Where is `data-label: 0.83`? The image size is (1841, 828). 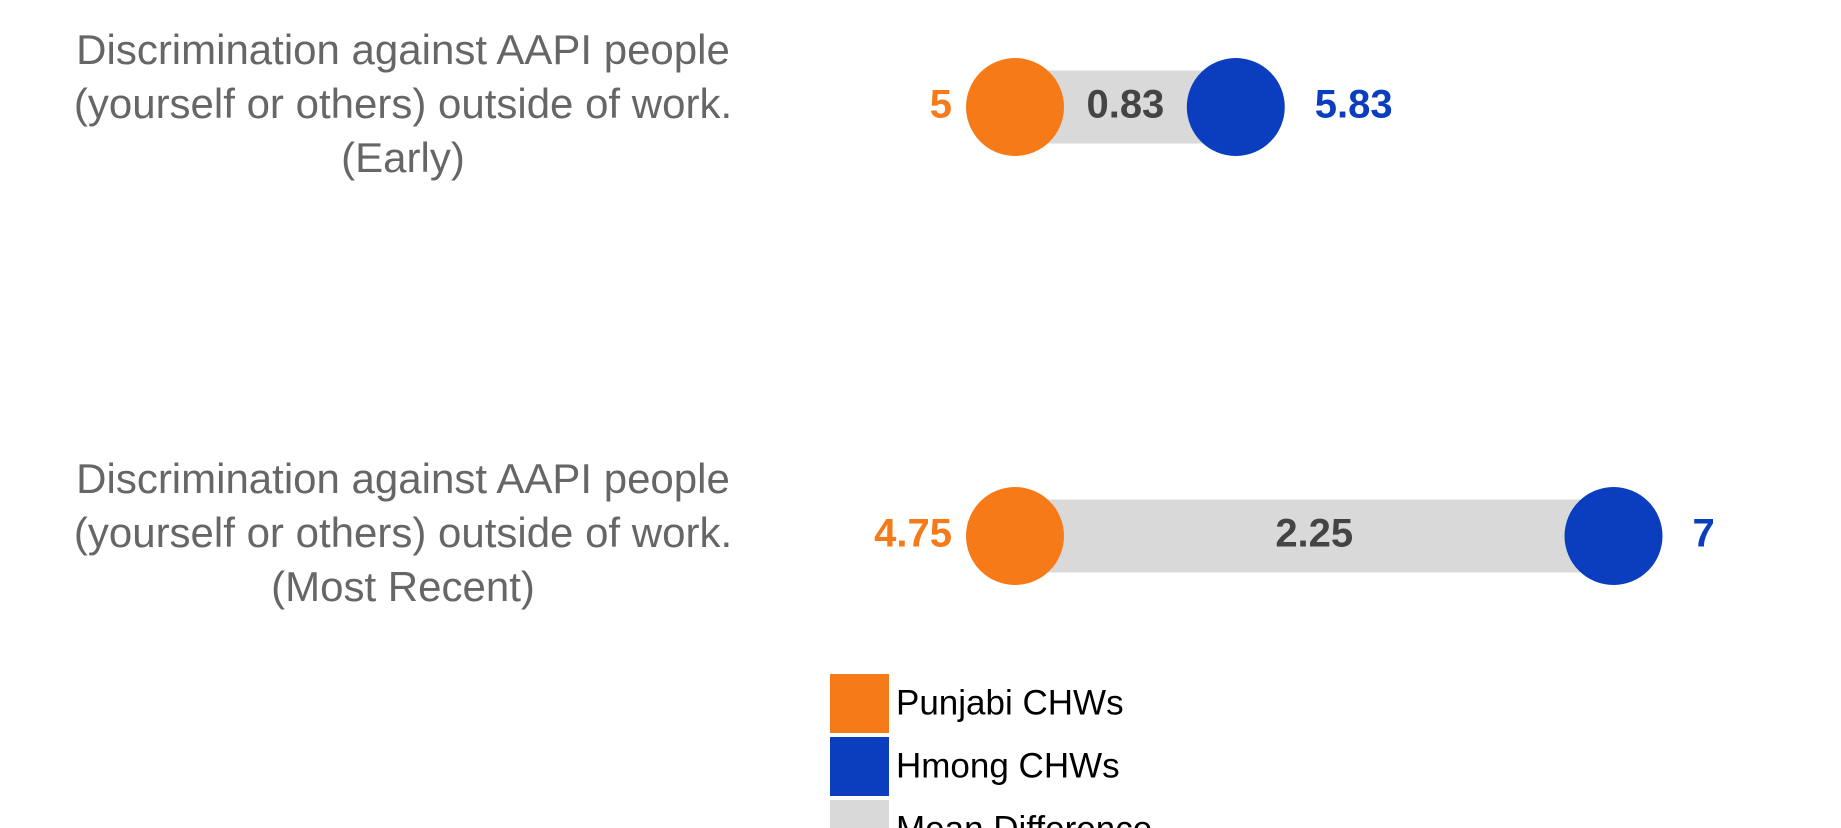 data-label: 0.83 is located at coordinates (1125, 105).